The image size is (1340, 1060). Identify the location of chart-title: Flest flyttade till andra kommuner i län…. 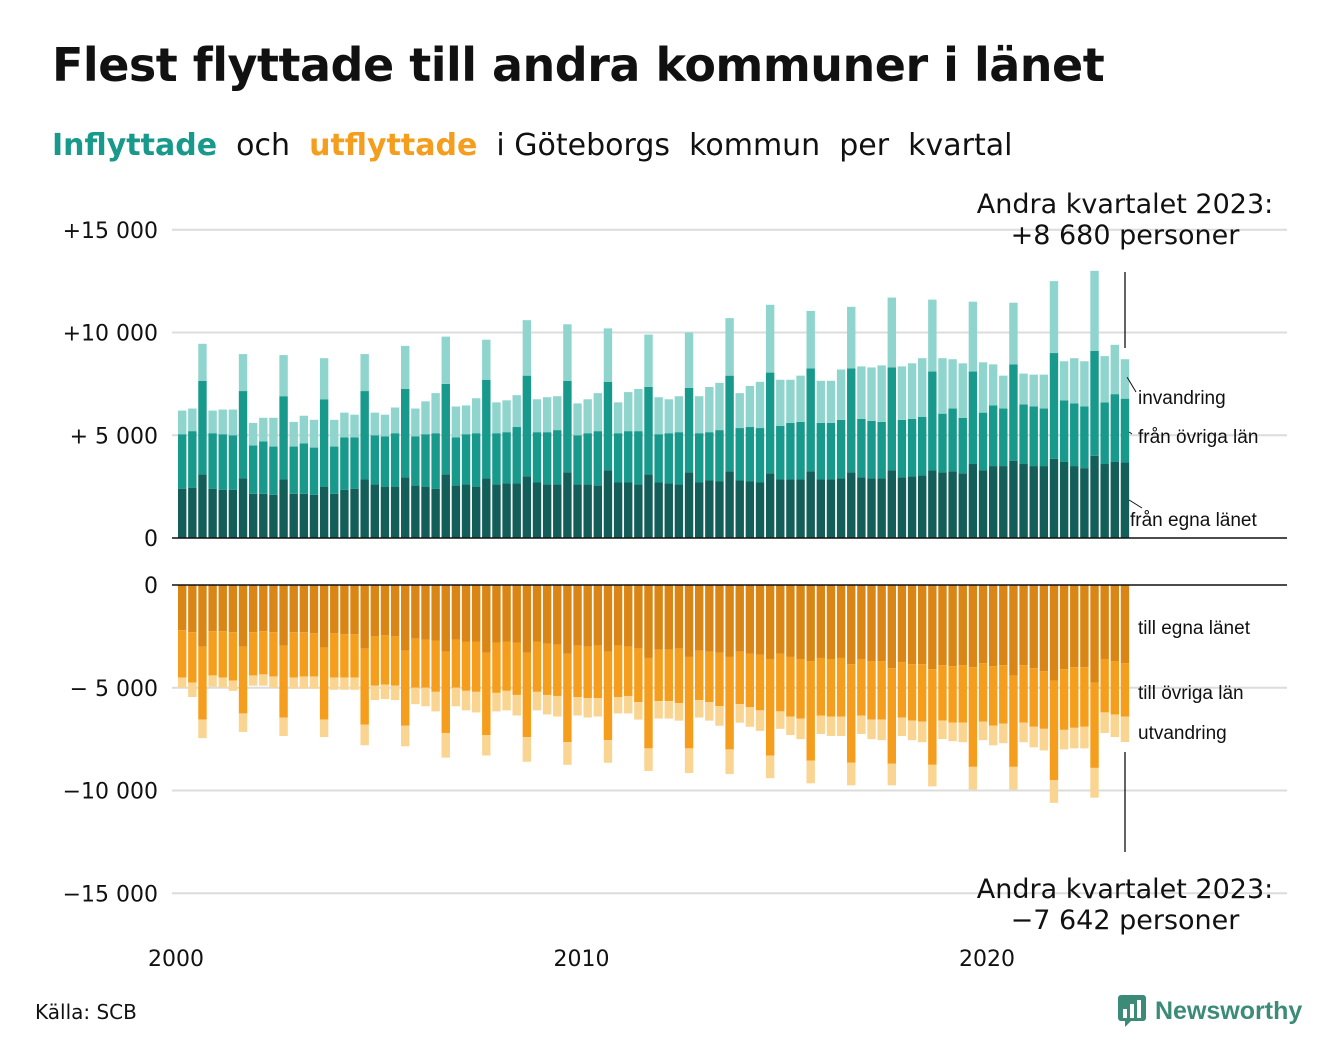
(578, 65).